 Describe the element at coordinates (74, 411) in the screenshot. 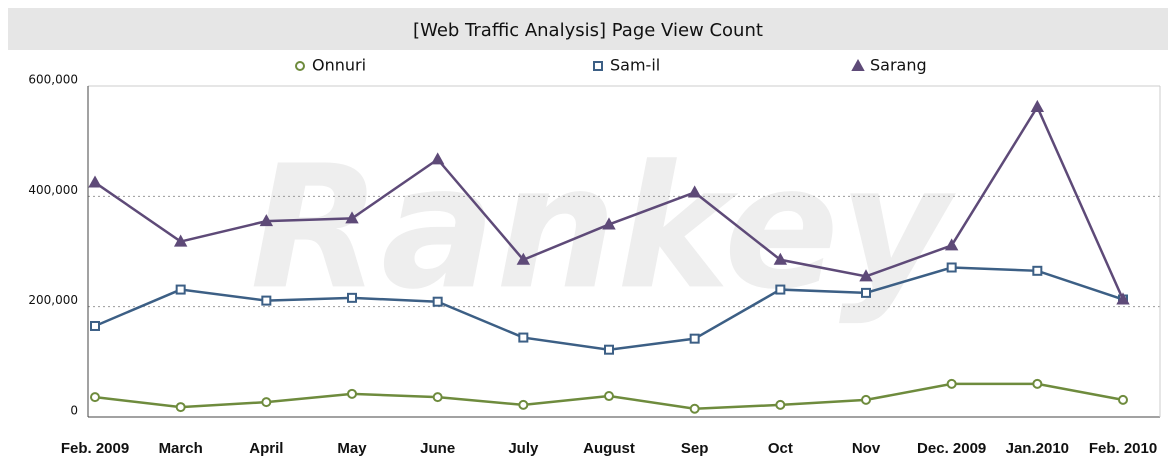

I see `y-tick-label: 0` at that location.